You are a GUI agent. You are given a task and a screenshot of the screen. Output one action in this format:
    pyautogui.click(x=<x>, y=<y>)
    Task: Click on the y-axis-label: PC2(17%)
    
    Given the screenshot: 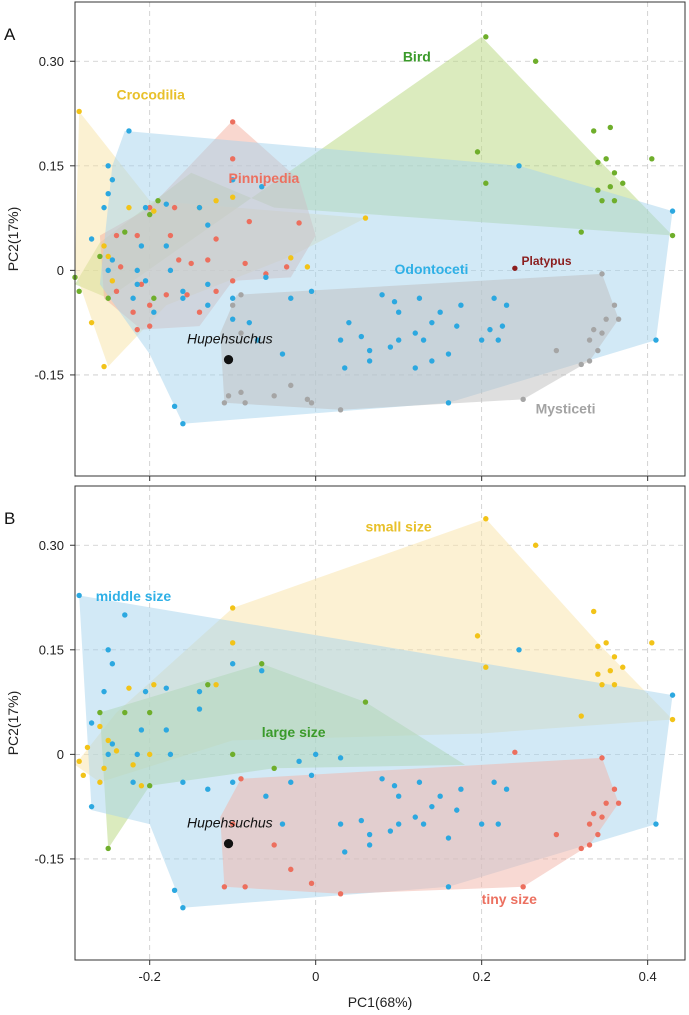 What is the action you would take?
    pyautogui.click(x=13, y=723)
    